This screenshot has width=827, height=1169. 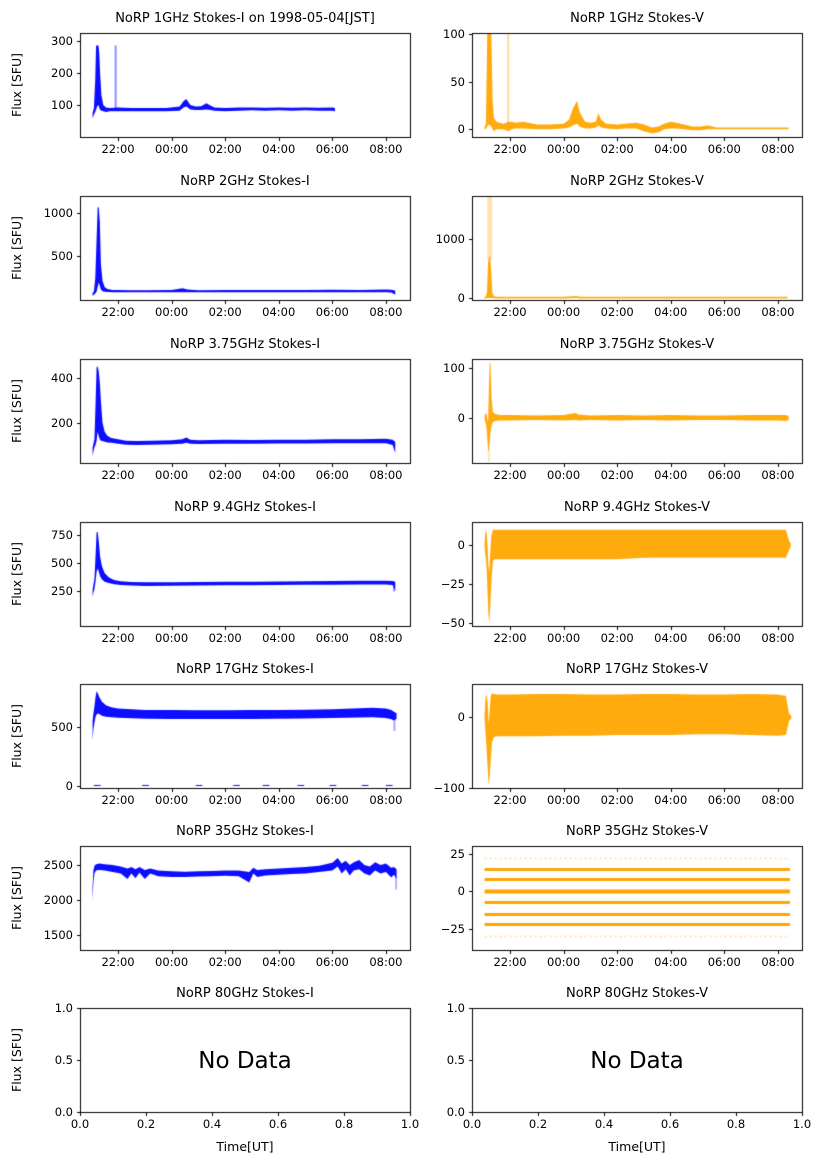 What do you see at coordinates (452, 584) in the screenshot?
I see `y-tick-label: −25` at bounding box center [452, 584].